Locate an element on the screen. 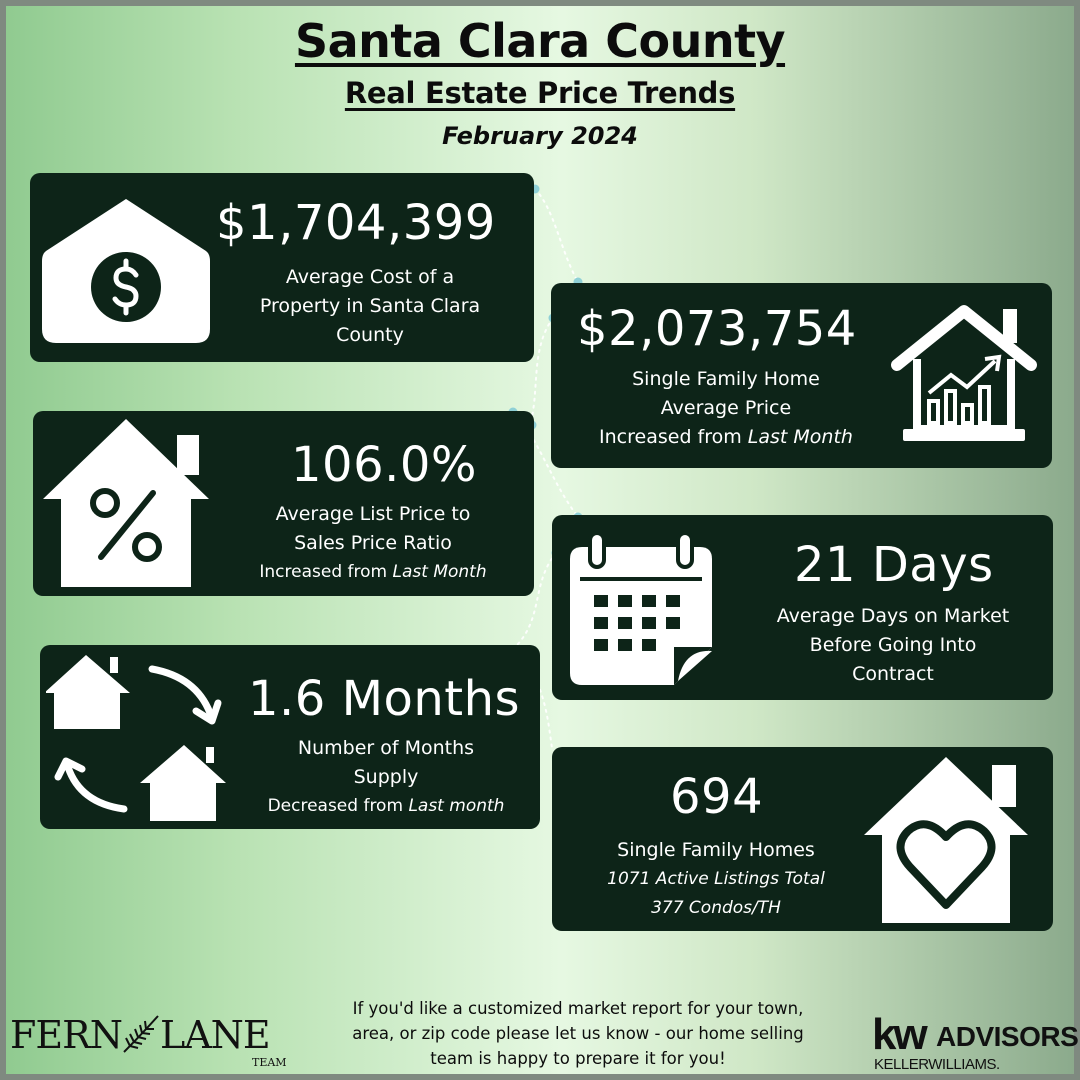 This screenshot has height=1080, width=1080. sfh-price-line1: Single Family Home is located at coordinates (726, 379).